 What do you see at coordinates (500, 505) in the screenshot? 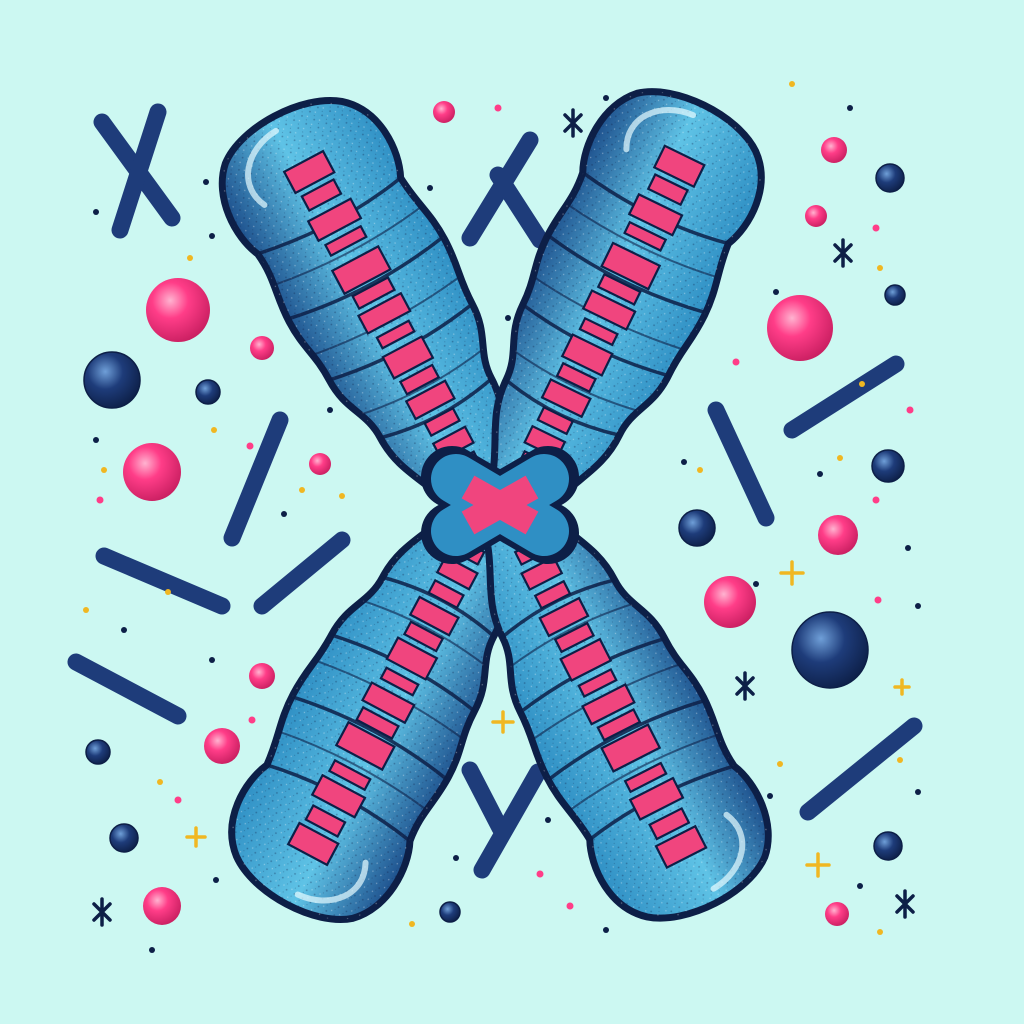
I see `centromere` at bounding box center [500, 505].